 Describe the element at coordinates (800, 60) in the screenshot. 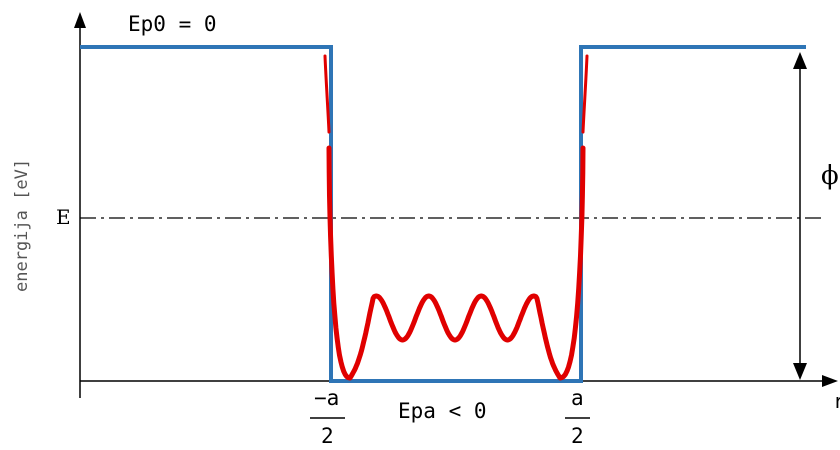

I see `phi-arrow-top-icon` at that location.